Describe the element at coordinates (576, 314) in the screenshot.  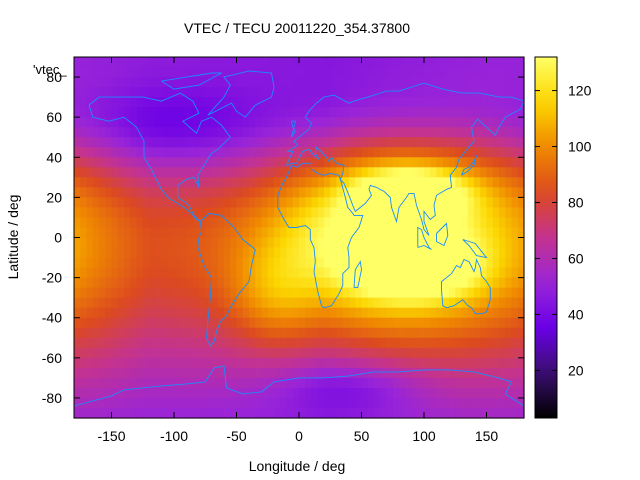
I see `colorbar-tick-label: 40` at that location.